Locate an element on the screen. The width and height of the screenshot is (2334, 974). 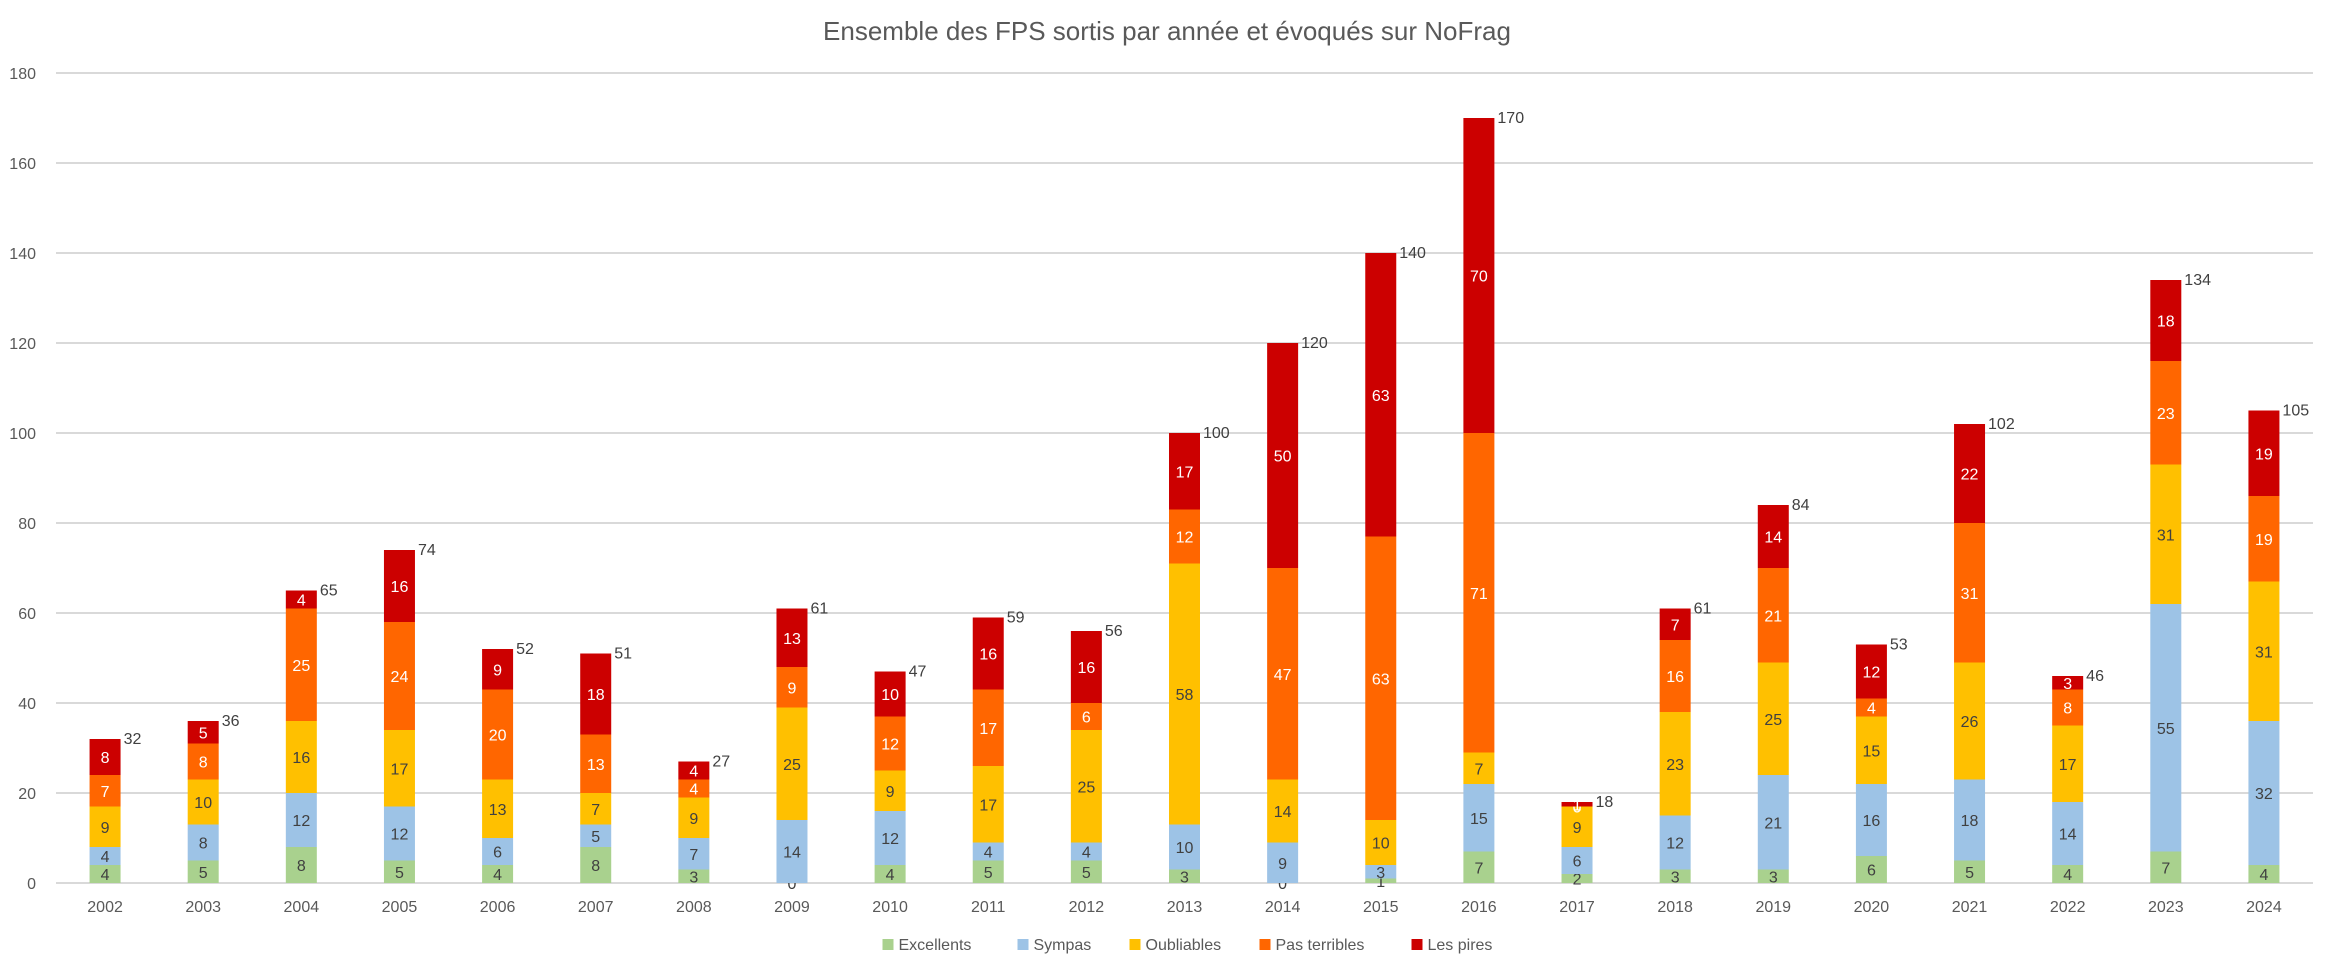
x-tick-label: 2018 is located at coordinates (1675, 907).